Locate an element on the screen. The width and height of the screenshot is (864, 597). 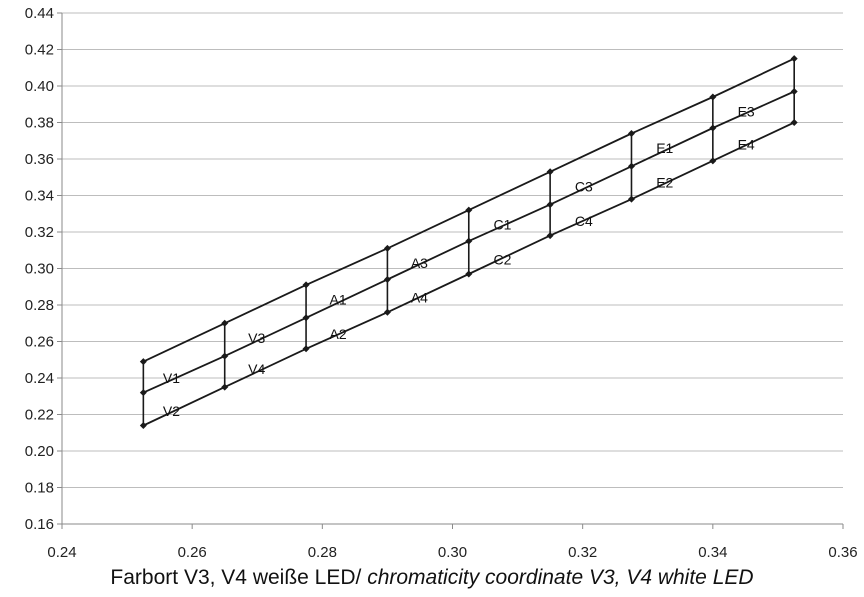
y-tick-label: 0.28 is located at coordinates (39, 305).